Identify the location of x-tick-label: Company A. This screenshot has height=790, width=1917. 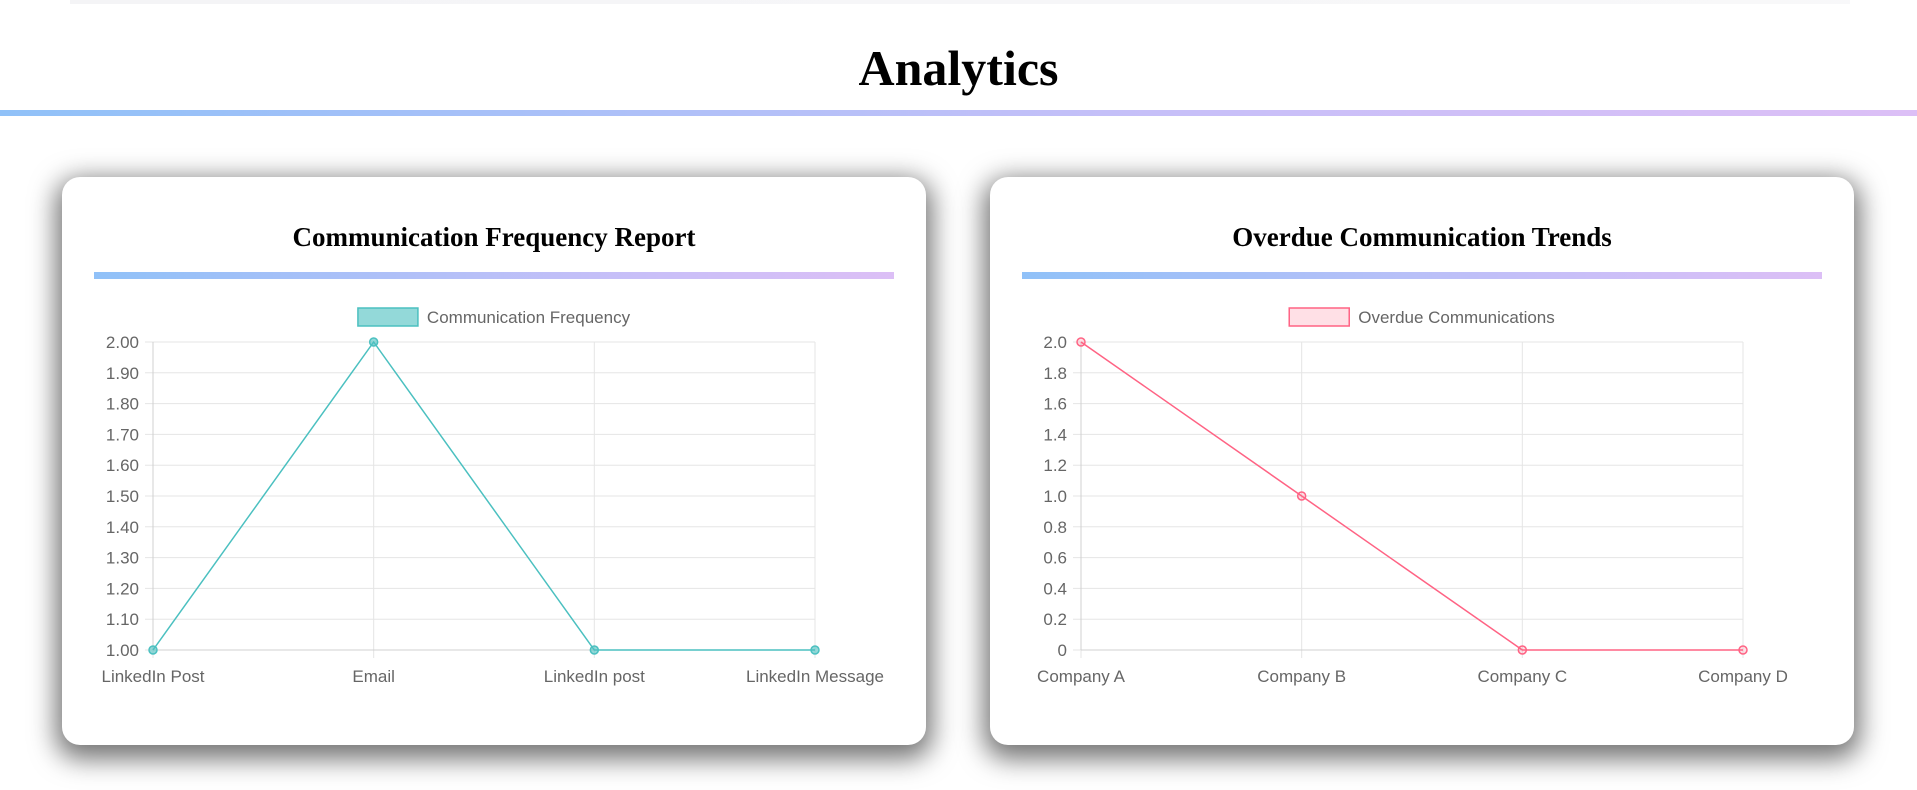
(1081, 676).